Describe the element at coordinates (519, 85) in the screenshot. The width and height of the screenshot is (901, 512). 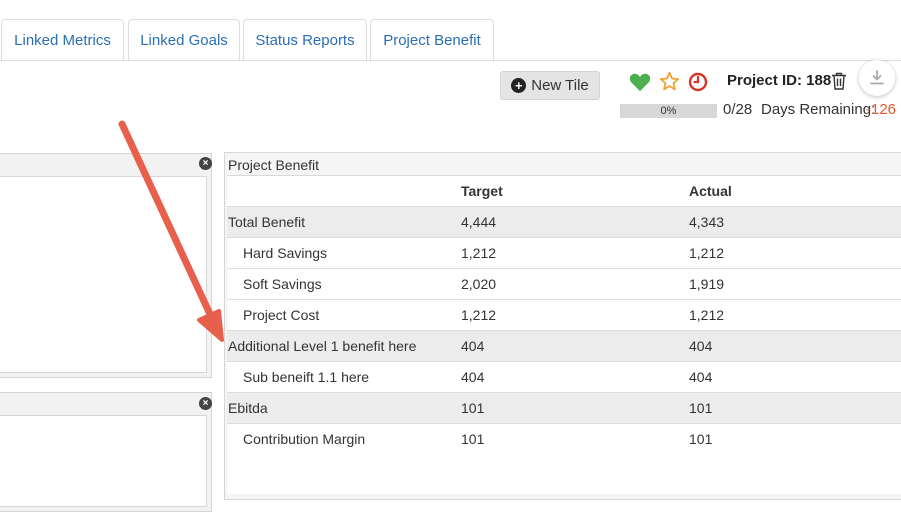
I see `plus-icon: +` at that location.